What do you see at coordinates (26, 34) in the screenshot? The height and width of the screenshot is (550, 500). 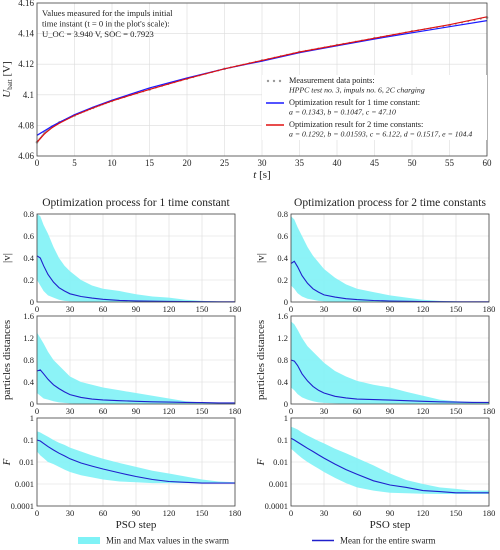 I see `y-tick-label: 4.14` at bounding box center [26, 34].